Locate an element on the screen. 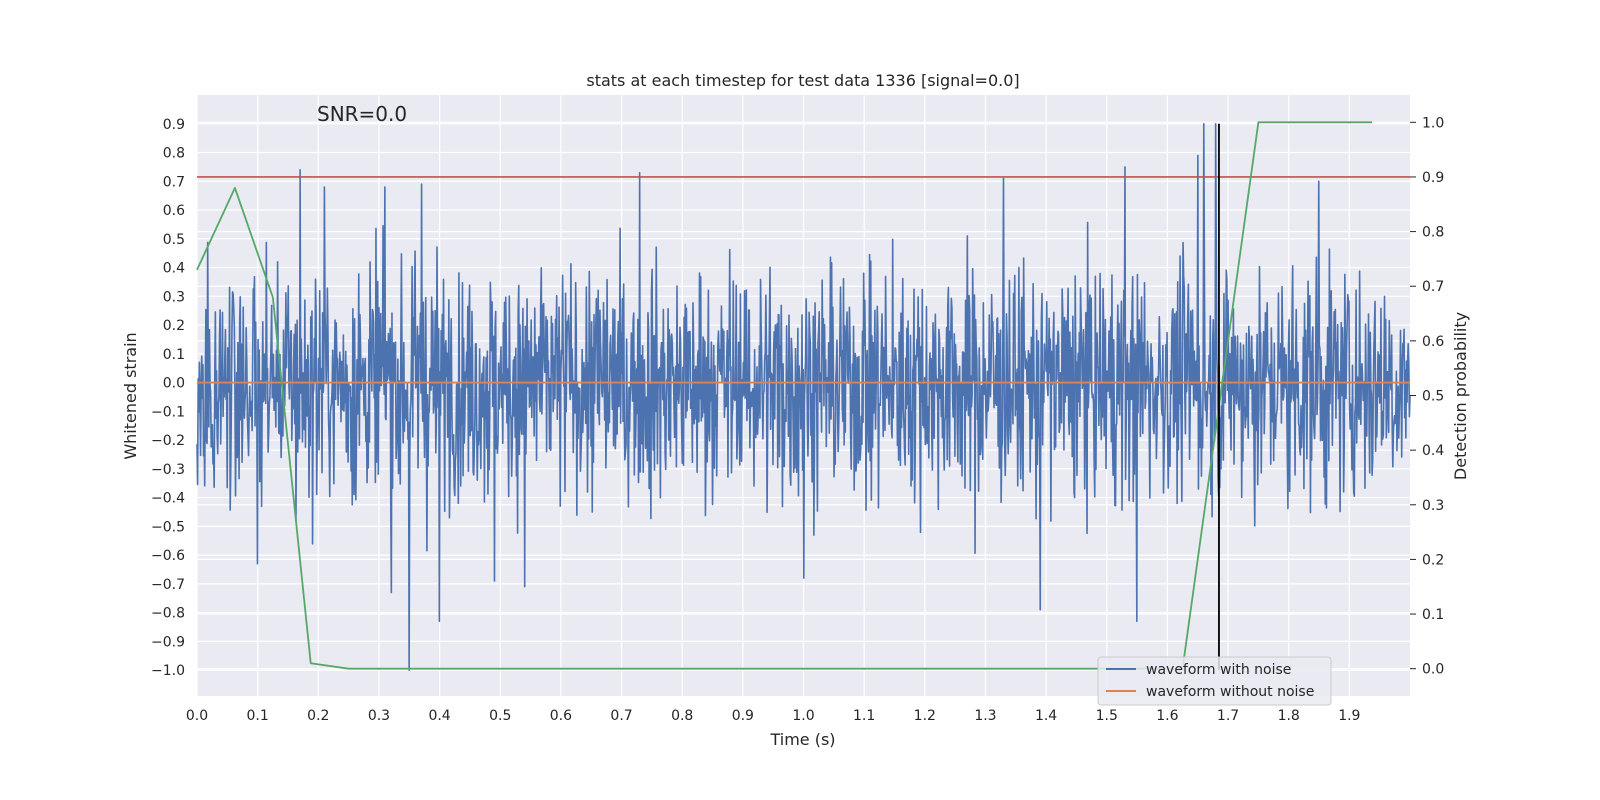  y-tick-label-left: −0.6 is located at coordinates (168, 556).